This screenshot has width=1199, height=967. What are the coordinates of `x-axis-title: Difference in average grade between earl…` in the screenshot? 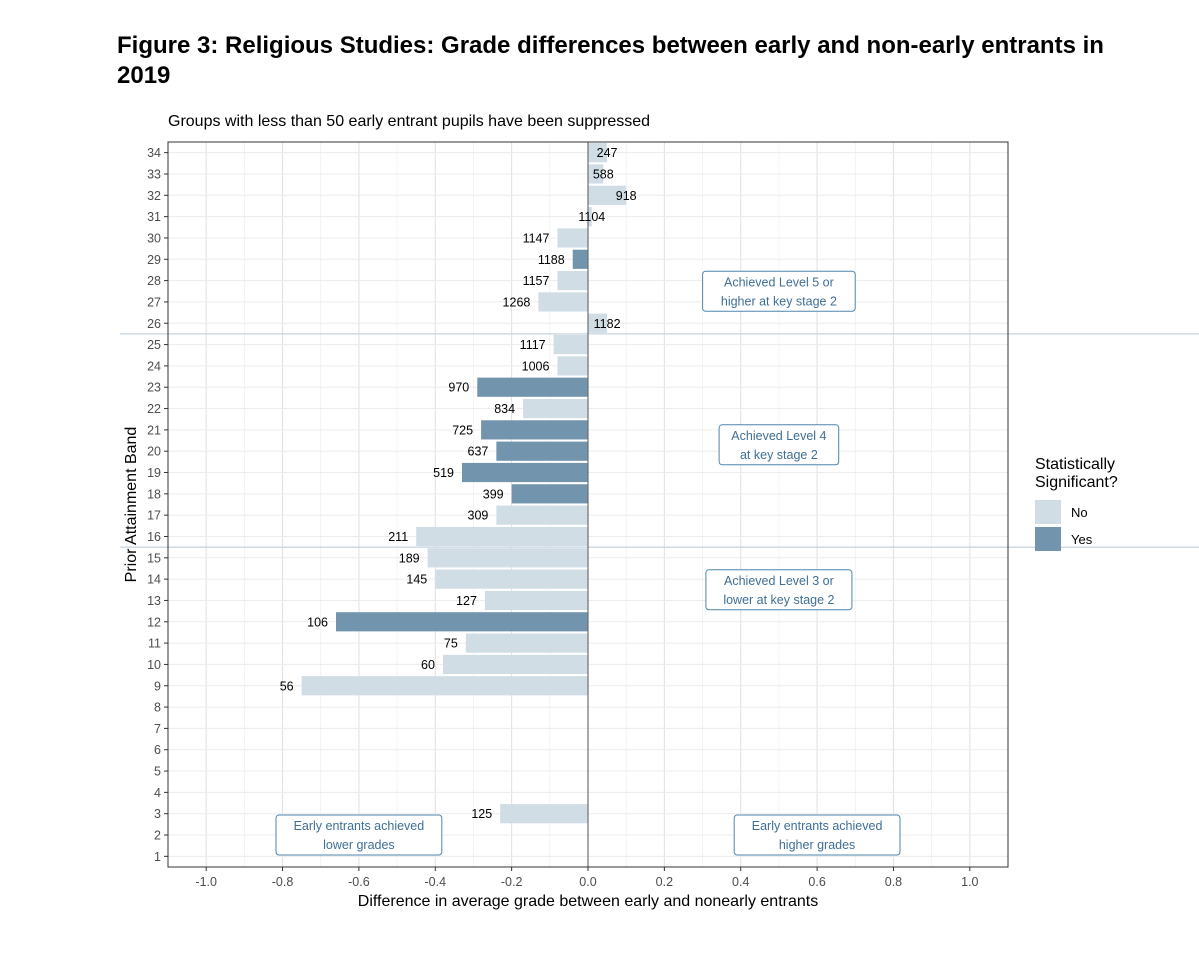 It's located at (588, 901).